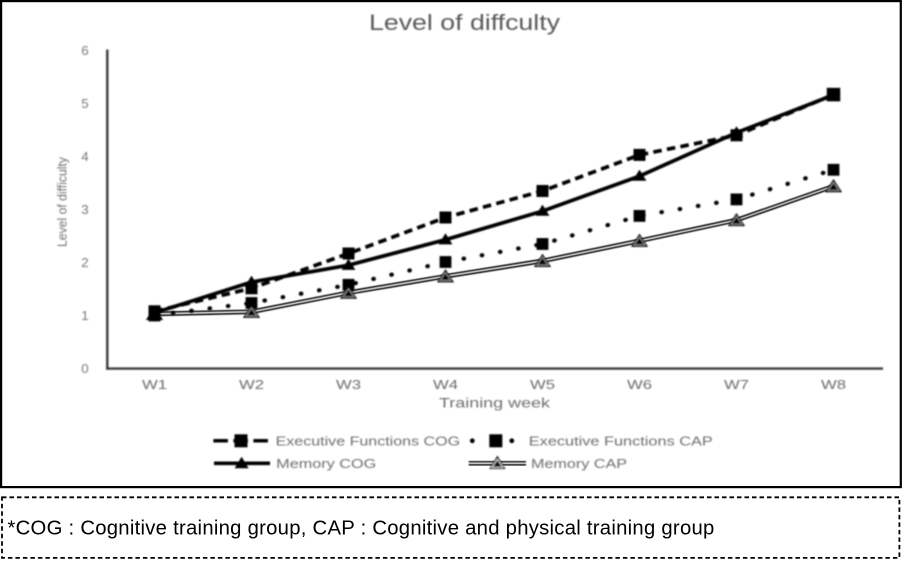  Describe the element at coordinates (445, 384) in the screenshot. I see `svg-text: W4` at that location.